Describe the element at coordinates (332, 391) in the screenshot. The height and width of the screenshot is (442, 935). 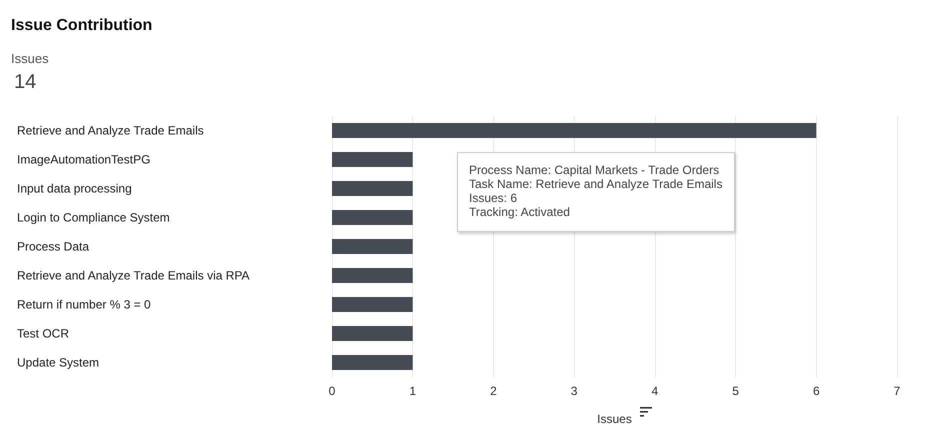
I see `x-tick-label: 0` at that location.